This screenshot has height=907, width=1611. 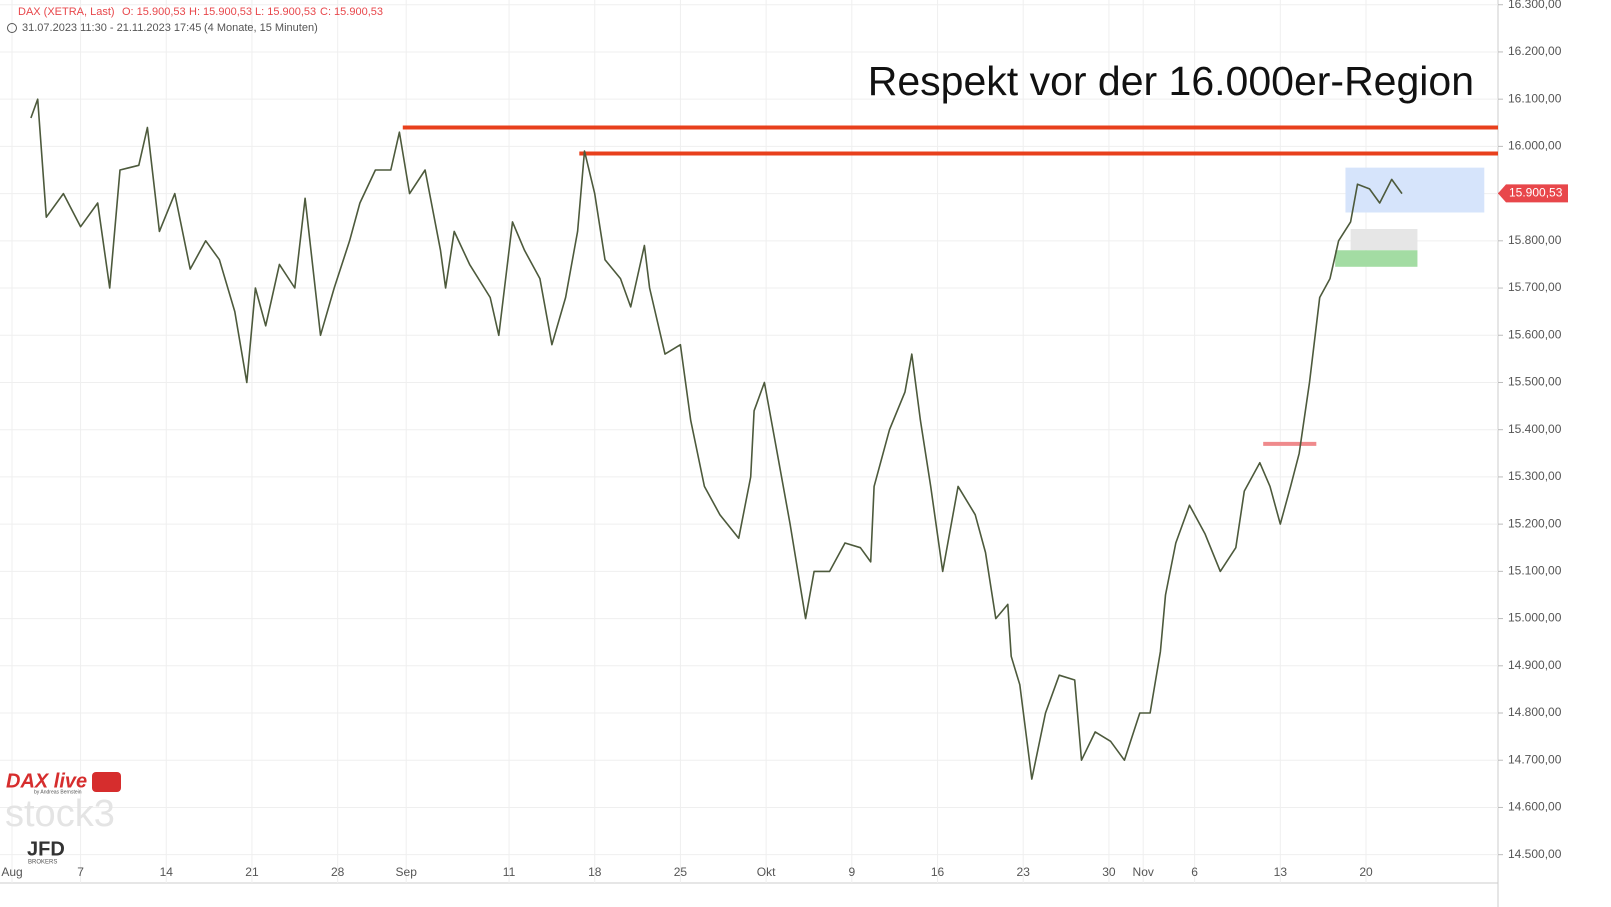 I want to click on last-price-tag, so click(x=1533, y=193).